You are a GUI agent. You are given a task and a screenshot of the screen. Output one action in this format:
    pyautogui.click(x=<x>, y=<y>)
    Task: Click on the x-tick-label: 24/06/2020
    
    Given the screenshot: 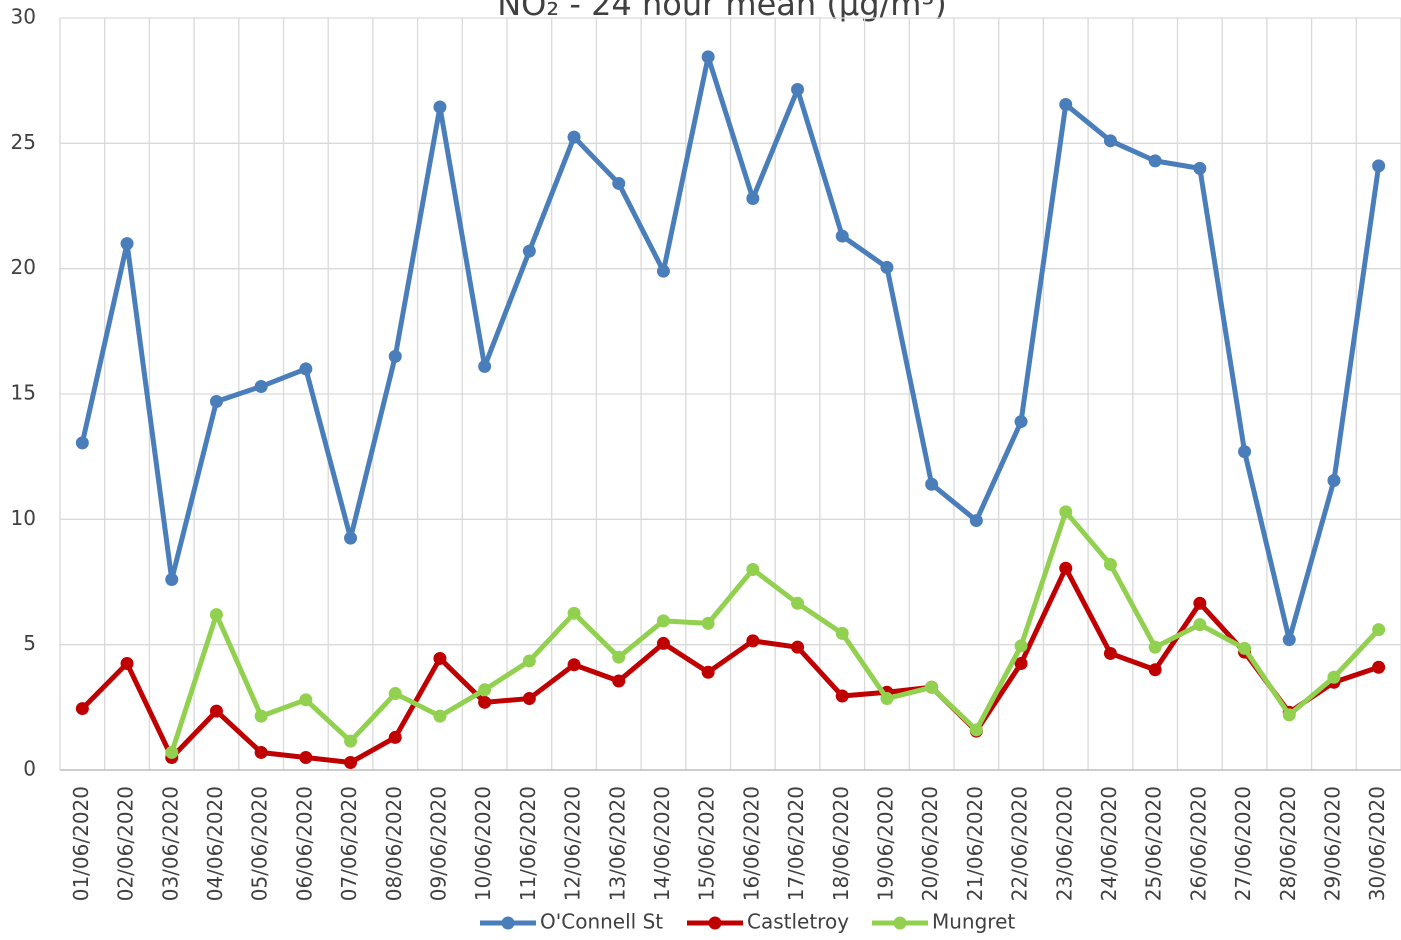 What is the action you would take?
    pyautogui.click(x=1109, y=843)
    